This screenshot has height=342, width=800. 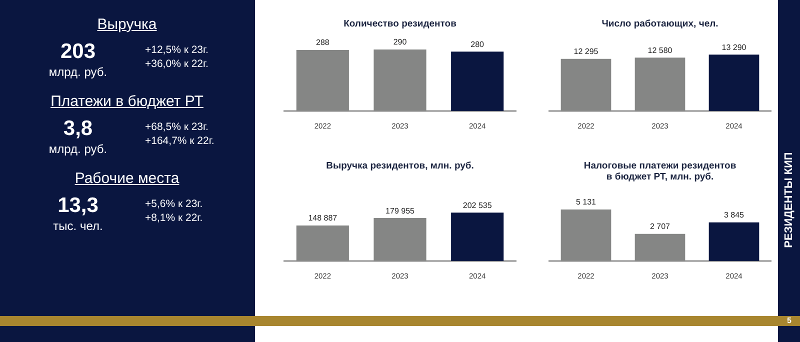 What do you see at coordinates (174, 204) in the screenshot?
I see `text: +5,6% к 23г.` at bounding box center [174, 204].